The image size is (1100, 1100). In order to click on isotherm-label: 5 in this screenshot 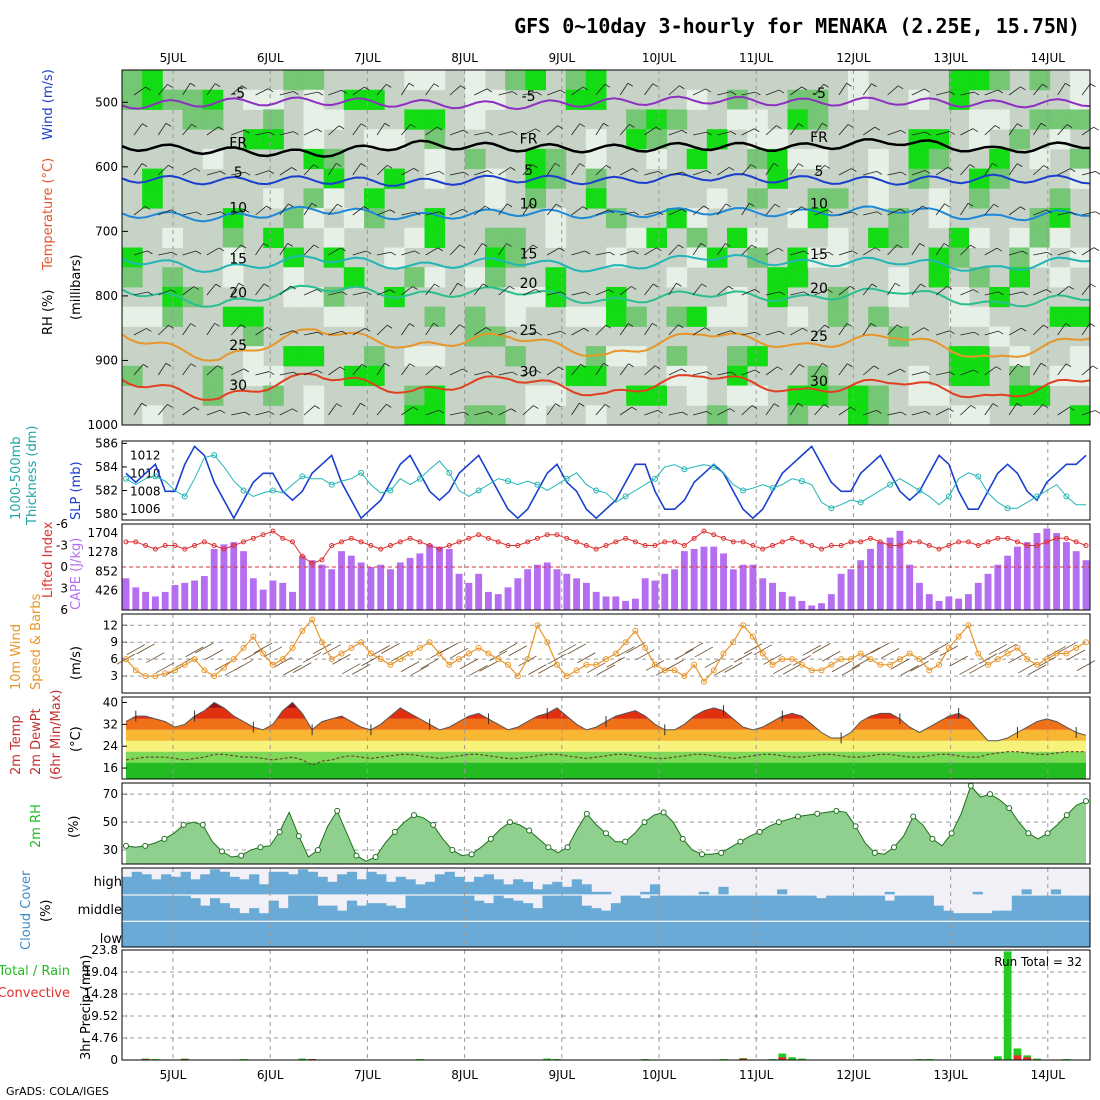, I will do `click(238, 173)`.